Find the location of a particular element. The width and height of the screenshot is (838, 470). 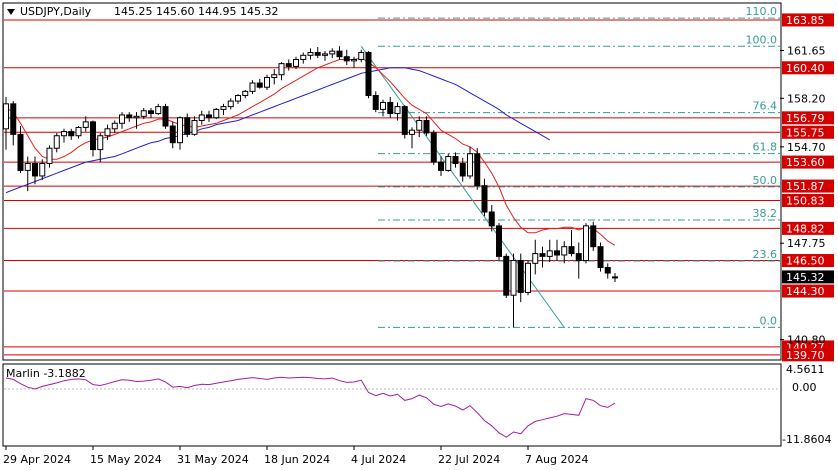

price-tick-label: 147.75 is located at coordinates (806, 243).